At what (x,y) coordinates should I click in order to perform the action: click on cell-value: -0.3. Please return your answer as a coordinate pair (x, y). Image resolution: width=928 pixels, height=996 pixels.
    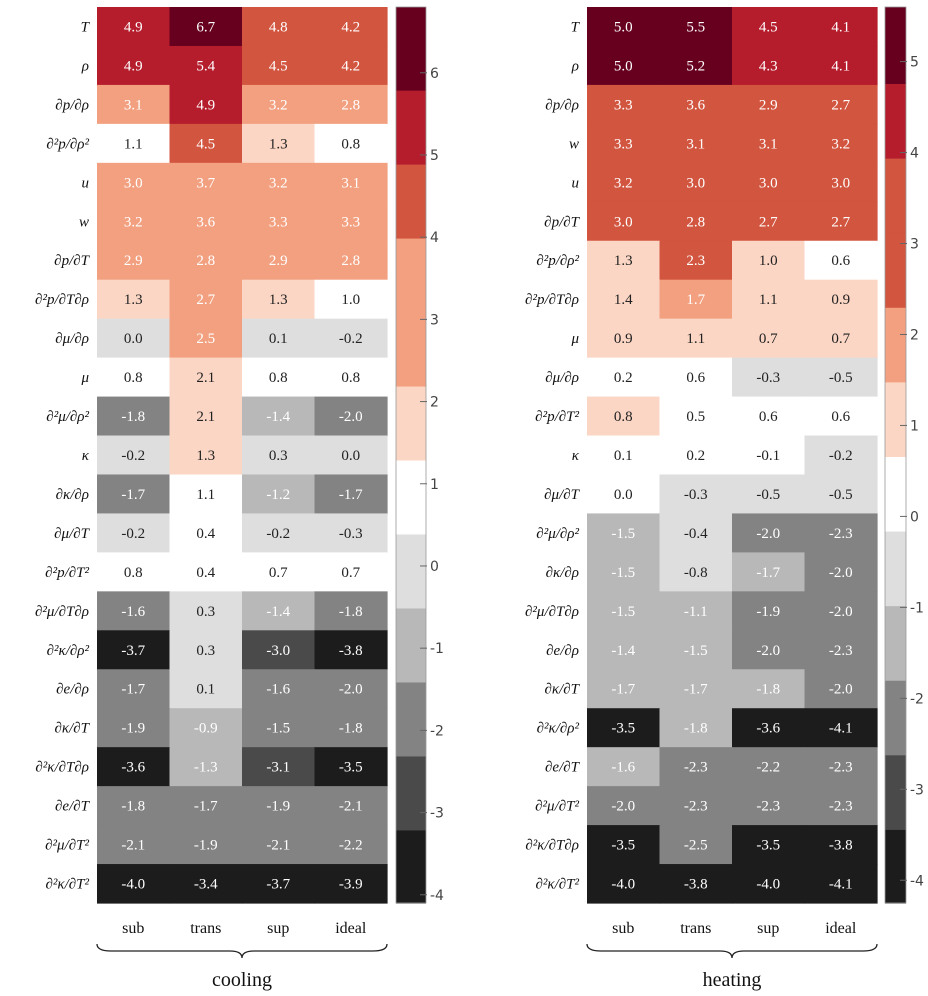
    Looking at the image, I should click on (768, 378).